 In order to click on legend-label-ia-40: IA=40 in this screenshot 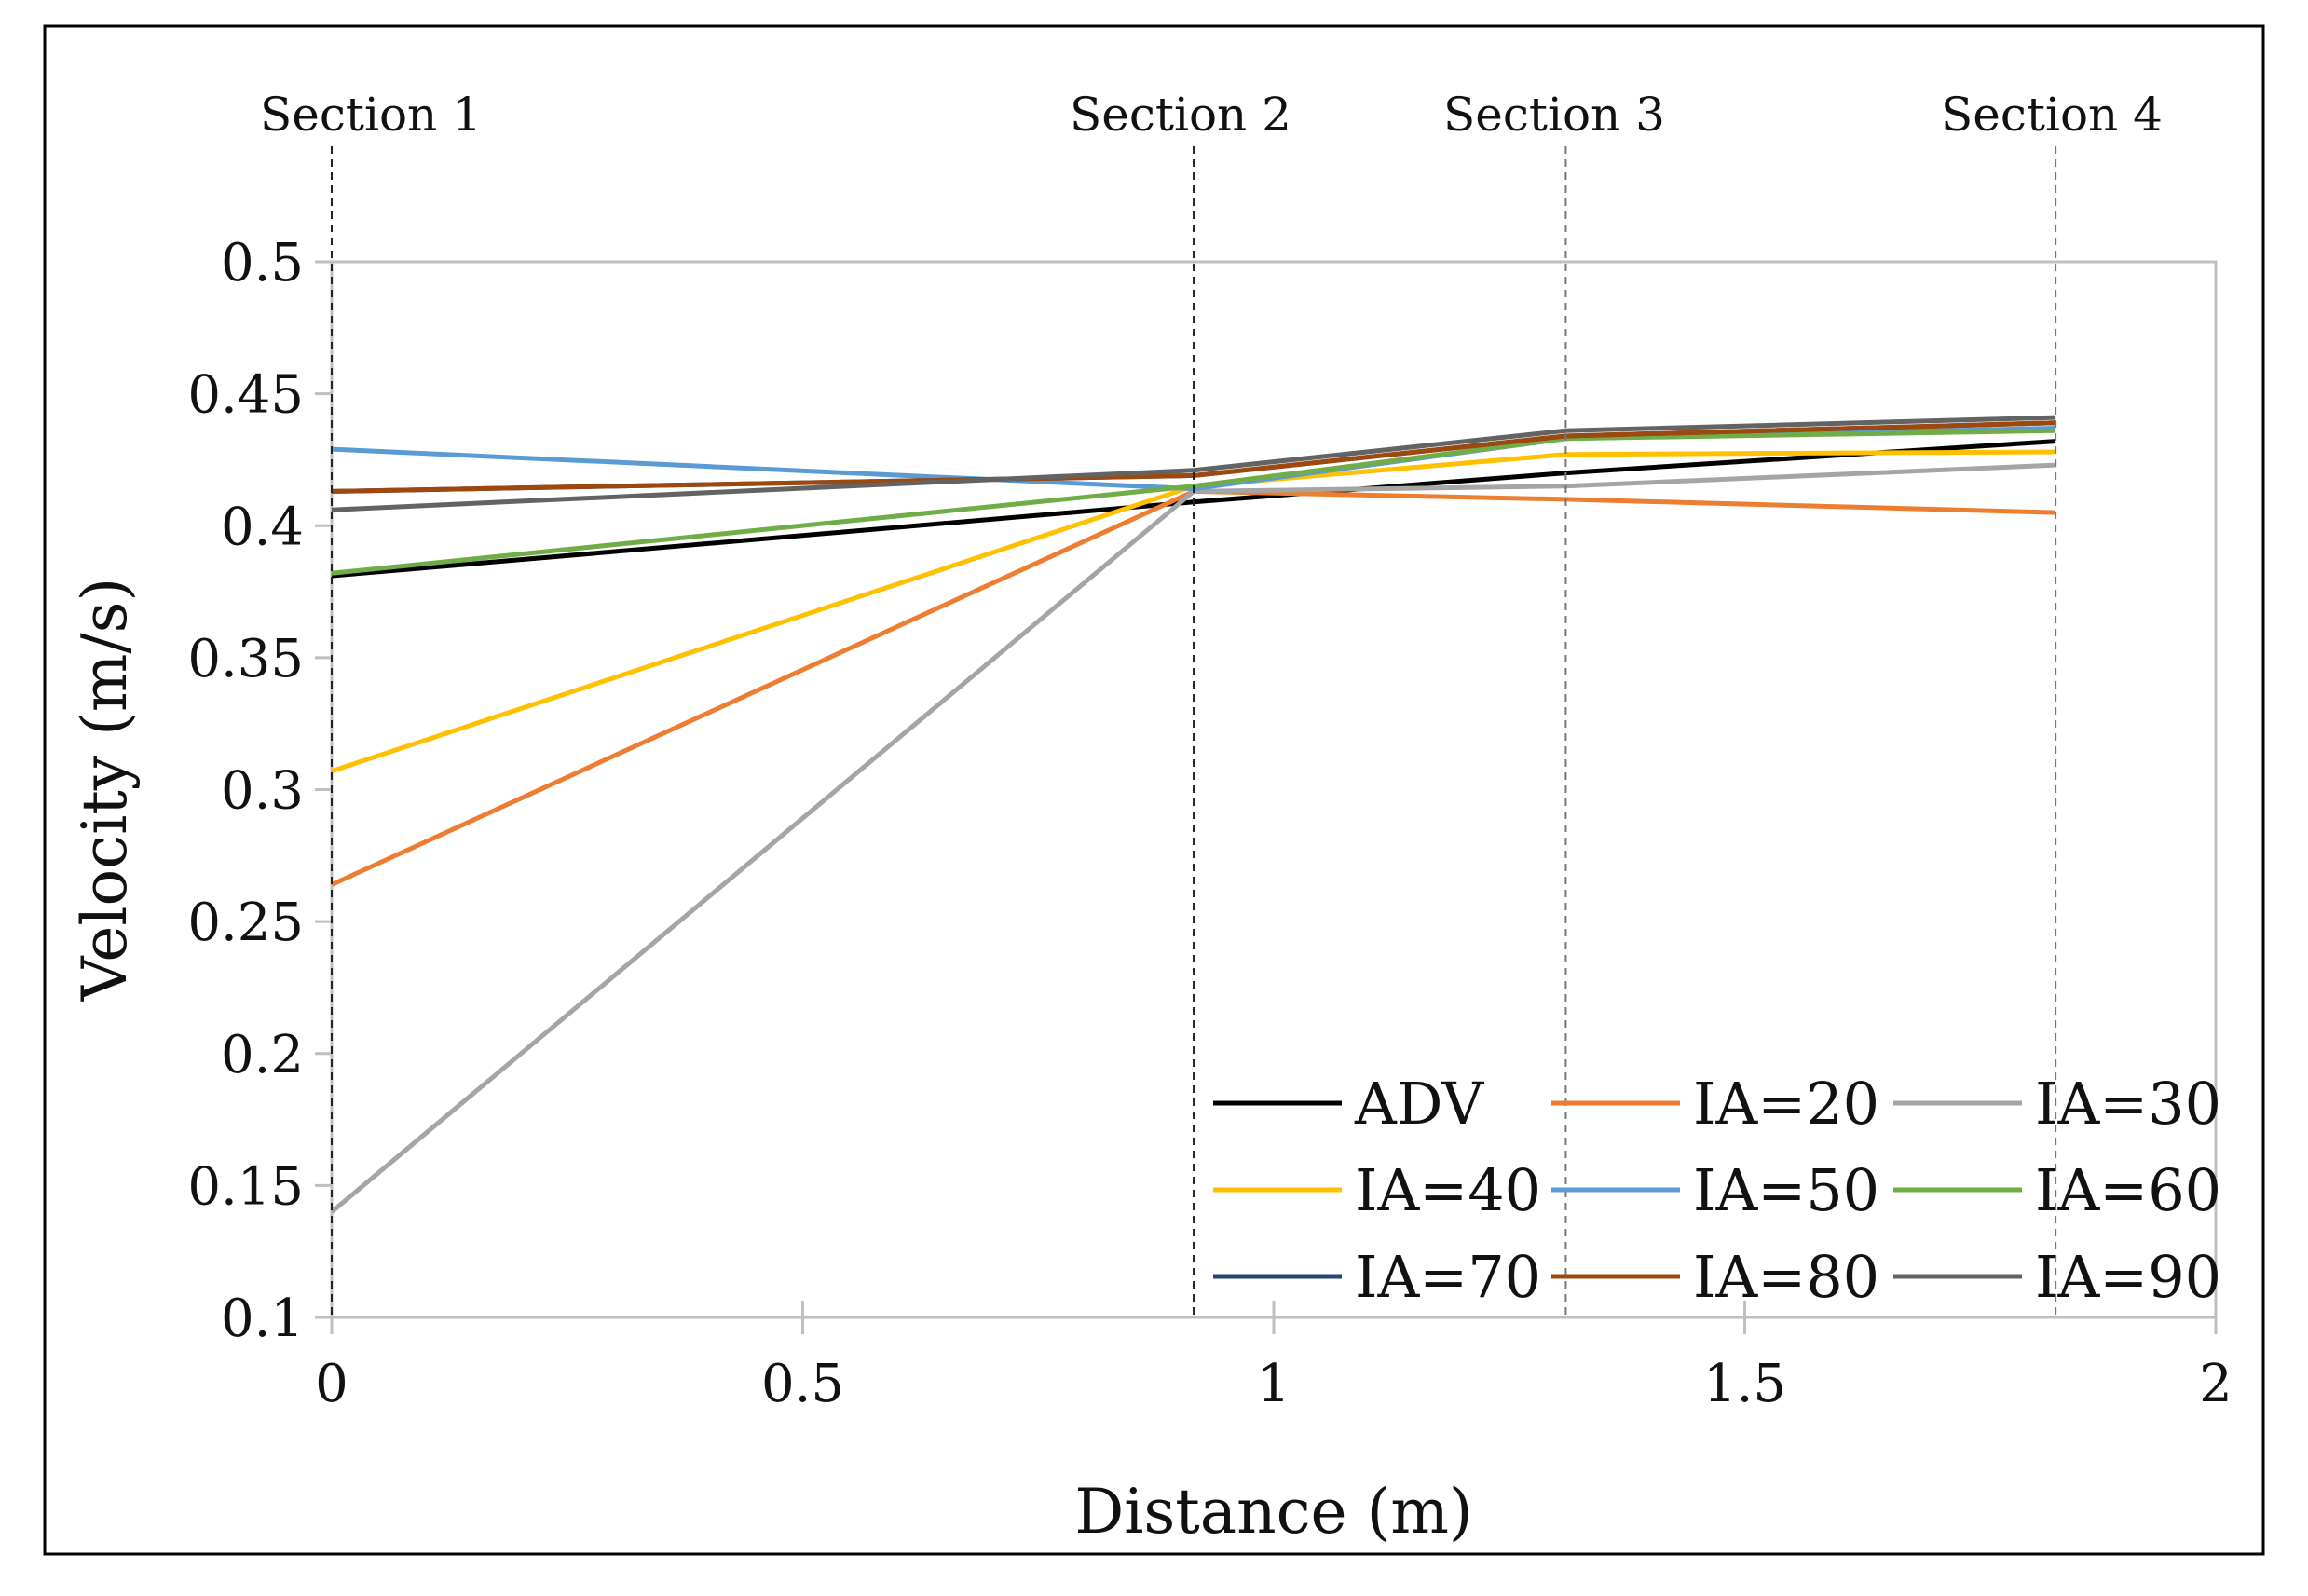, I will do `click(1448, 1190)`.